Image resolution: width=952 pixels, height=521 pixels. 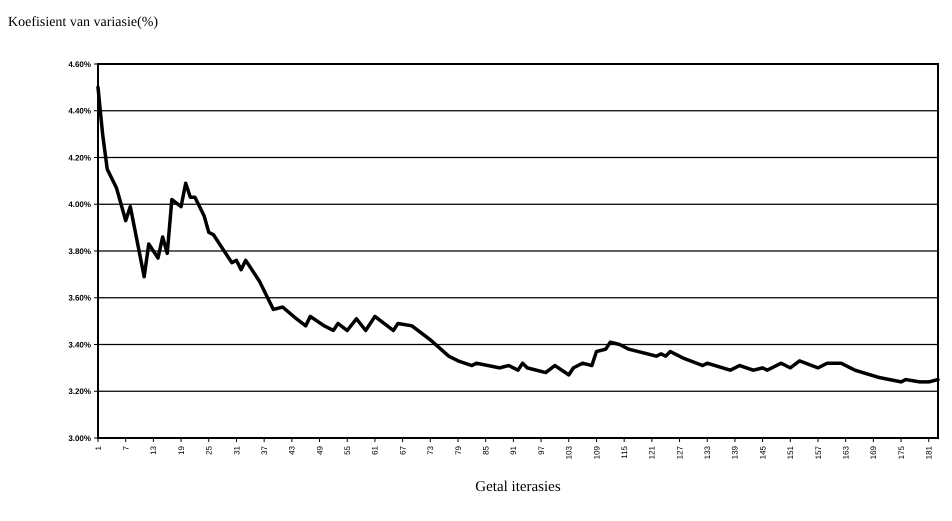 What do you see at coordinates (79, 205) in the screenshot?
I see `y-tick-label: 4.00%` at bounding box center [79, 205].